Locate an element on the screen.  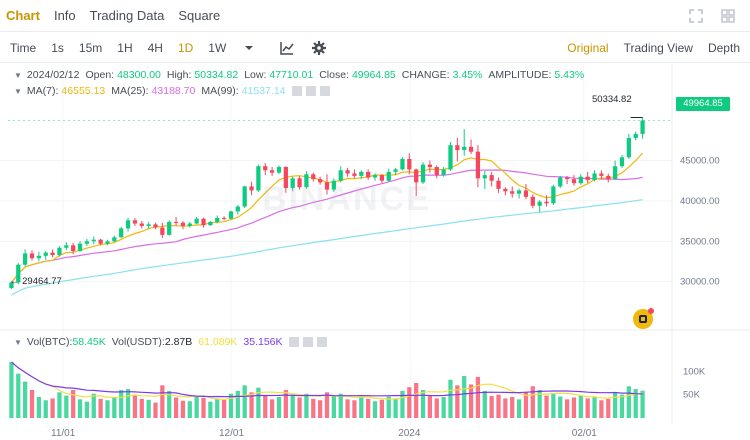
chat-float-button is located at coordinates (643, 318).